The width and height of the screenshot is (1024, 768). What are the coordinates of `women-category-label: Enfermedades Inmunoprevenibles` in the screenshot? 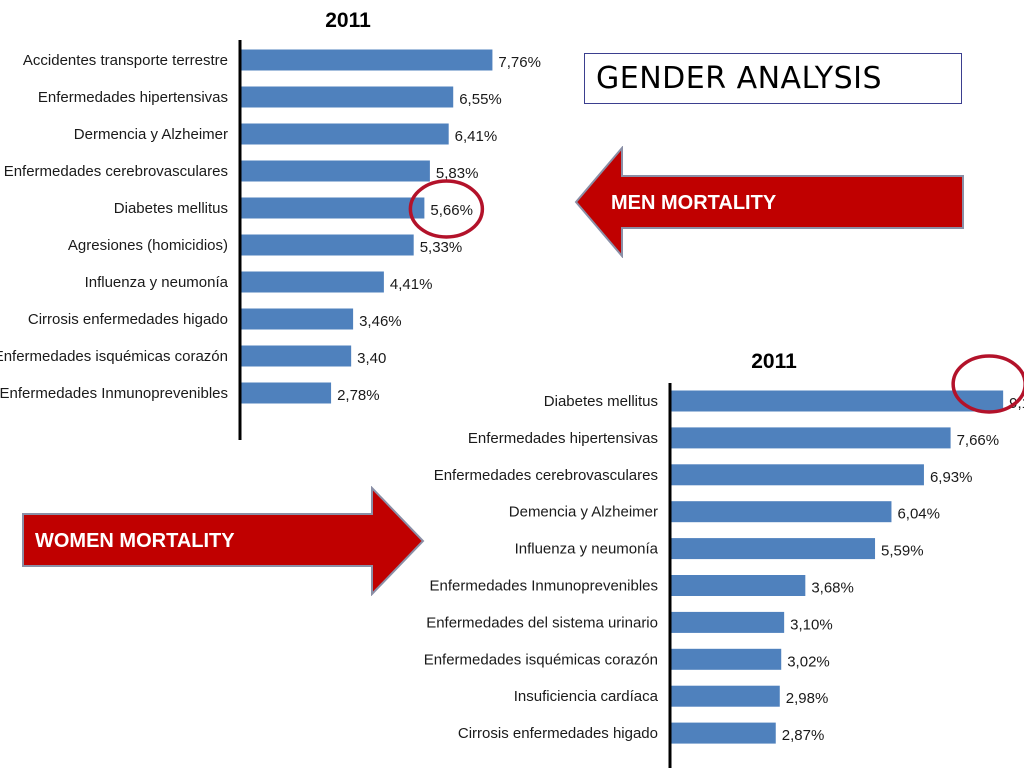 It's located at (544, 586).